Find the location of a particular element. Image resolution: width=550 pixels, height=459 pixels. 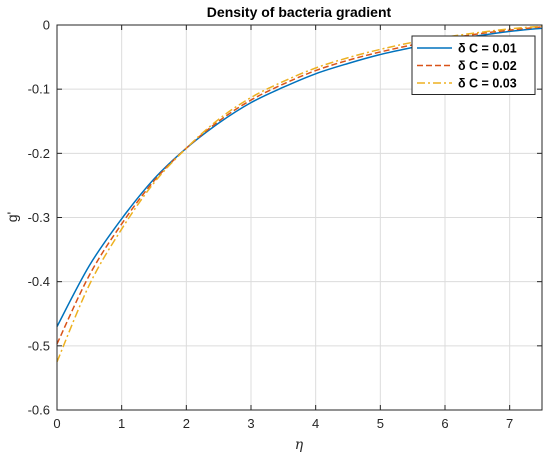

x-tick-label: 4 is located at coordinates (315, 423).